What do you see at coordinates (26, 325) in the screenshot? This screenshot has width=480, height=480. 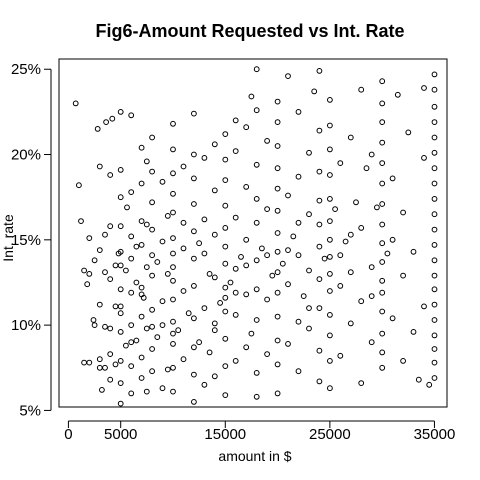 I see `y-tick-label: 10%` at bounding box center [26, 325].